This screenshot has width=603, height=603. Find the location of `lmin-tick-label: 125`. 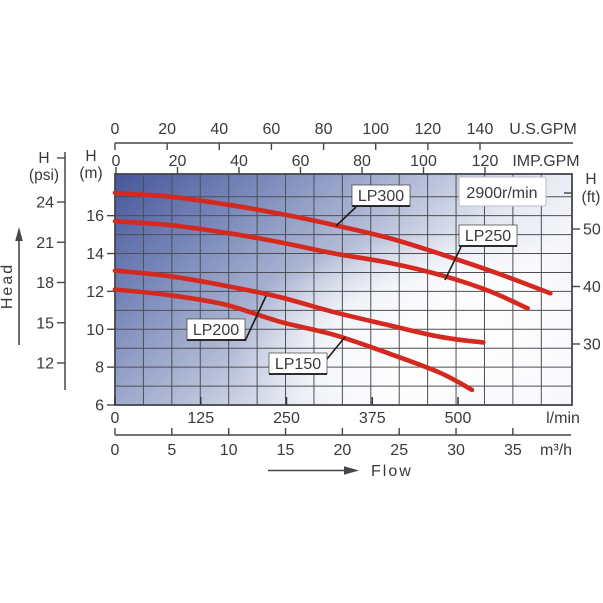

lmin-tick-label: 125 is located at coordinates (200, 418).